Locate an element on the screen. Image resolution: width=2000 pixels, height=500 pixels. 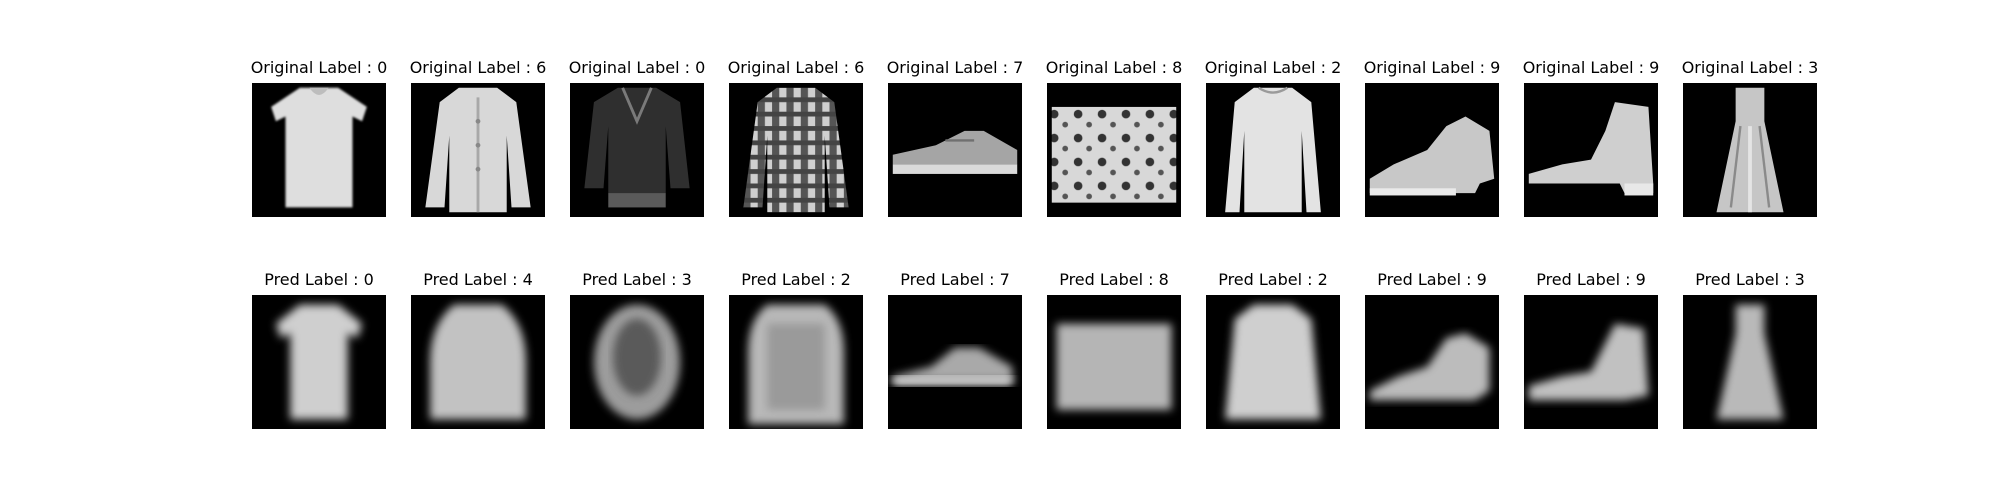
original-label-5: Original Label : 8 is located at coordinates (1114, 67).